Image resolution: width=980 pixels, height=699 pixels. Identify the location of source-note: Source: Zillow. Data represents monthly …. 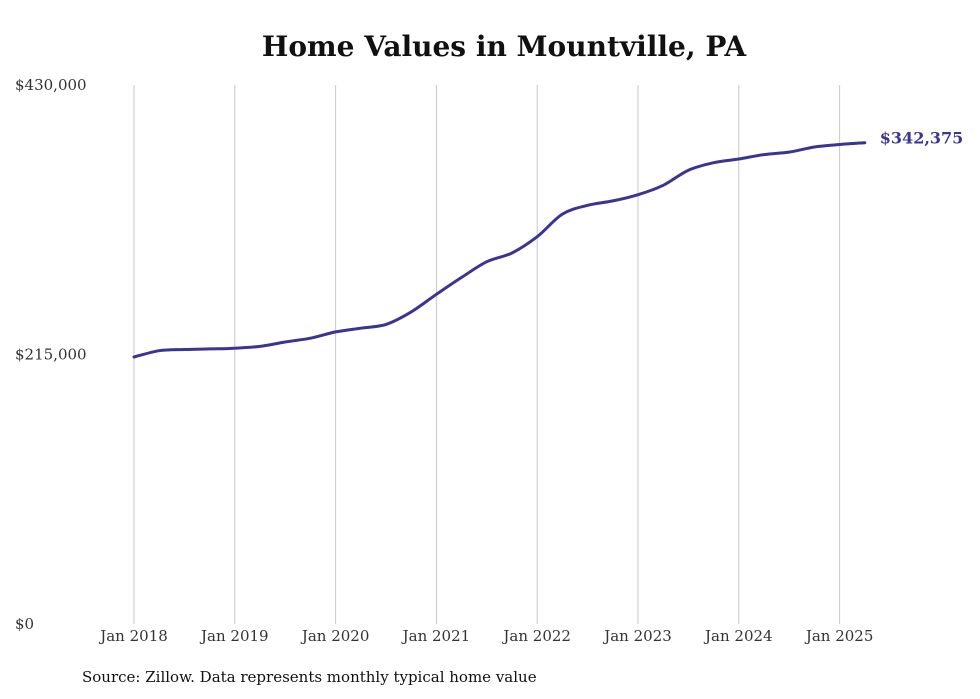
(309, 677).